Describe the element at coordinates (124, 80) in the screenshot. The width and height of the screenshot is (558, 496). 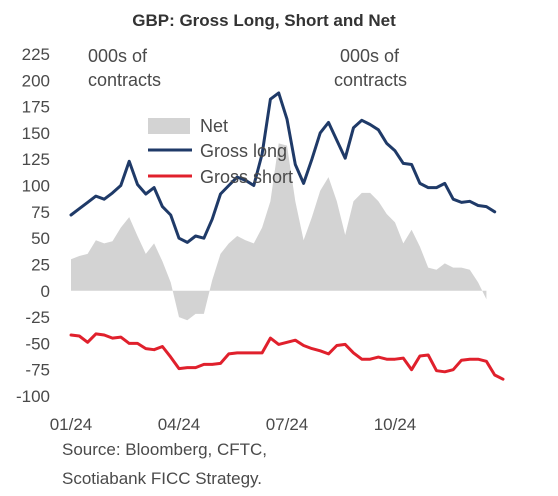
I see `unit-label-left-line-2: contracts` at that location.